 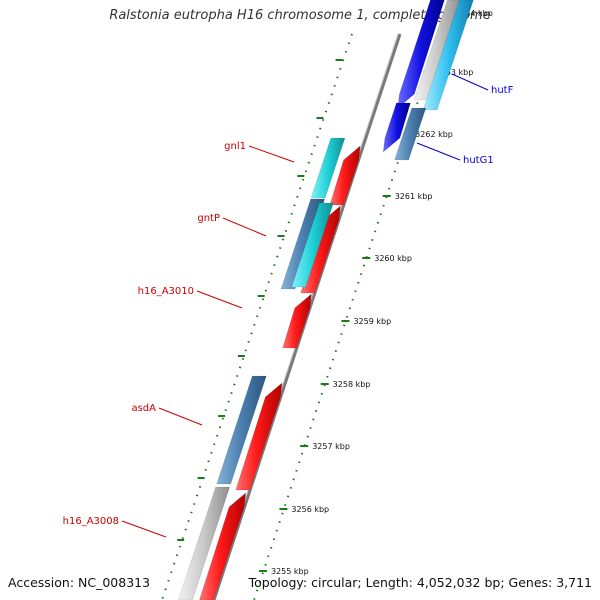 I want to click on gene-asdA-feature, so click(x=259, y=436).